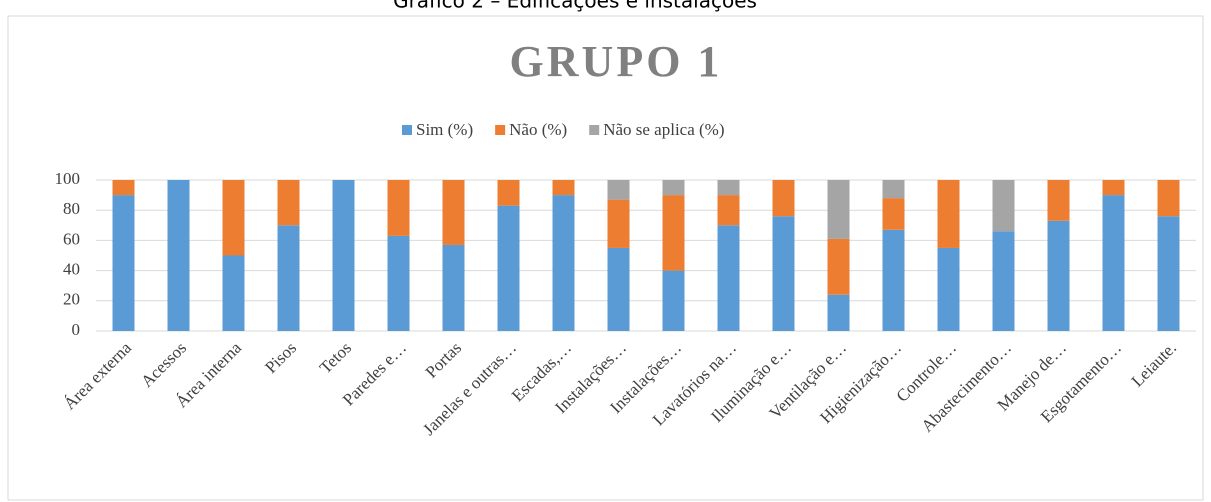 The height and width of the screenshot is (502, 1211). Describe the element at coordinates (71, 269) in the screenshot. I see `y-tick-label: 40` at that location.